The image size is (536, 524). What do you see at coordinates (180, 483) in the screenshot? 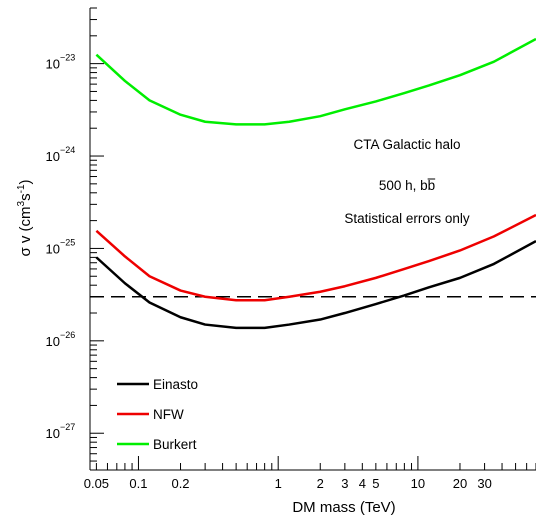
I see `x-tick-label: 0.2` at bounding box center [180, 483].